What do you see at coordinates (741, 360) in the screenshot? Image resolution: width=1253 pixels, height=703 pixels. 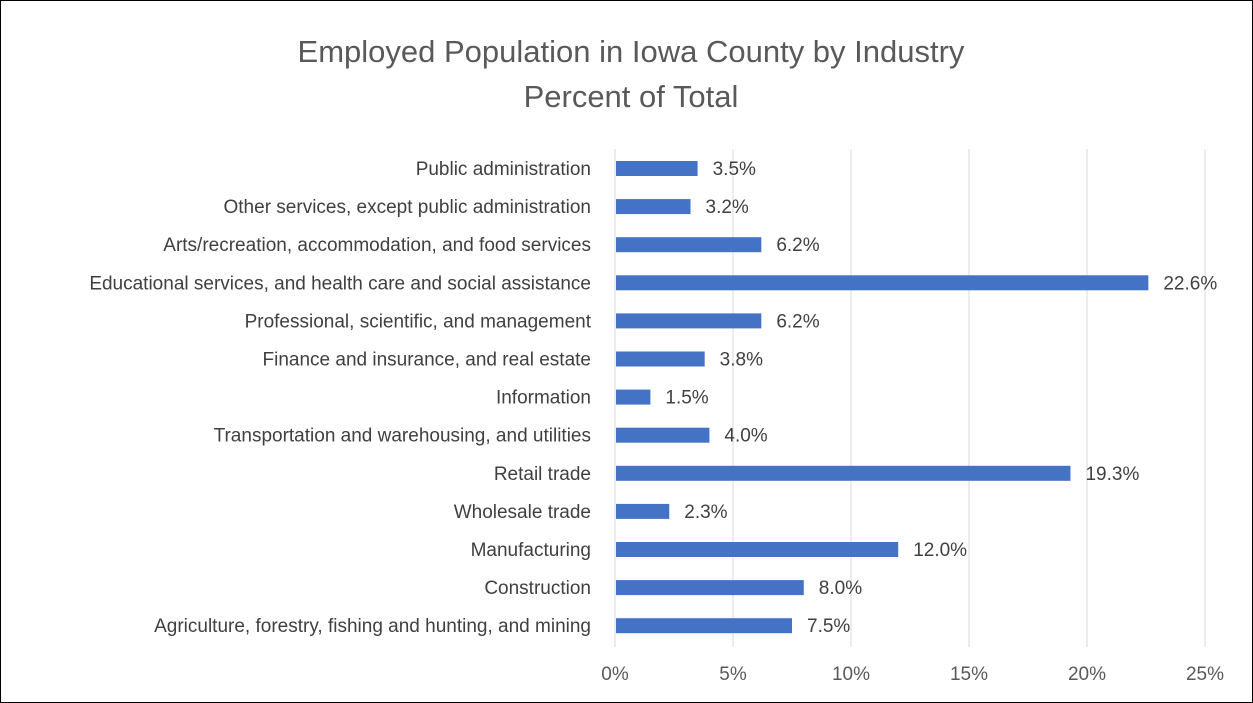 I see `data-label: 3.8%` at bounding box center [741, 360].